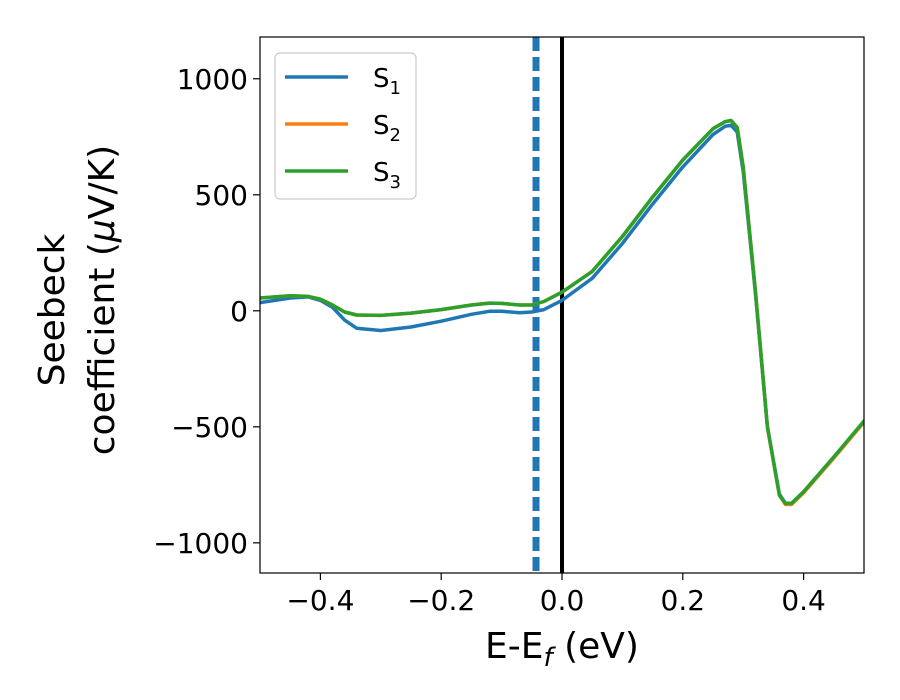  What do you see at coordinates (320, 600) in the screenshot?
I see `x-tick-label: −0.4` at bounding box center [320, 600].